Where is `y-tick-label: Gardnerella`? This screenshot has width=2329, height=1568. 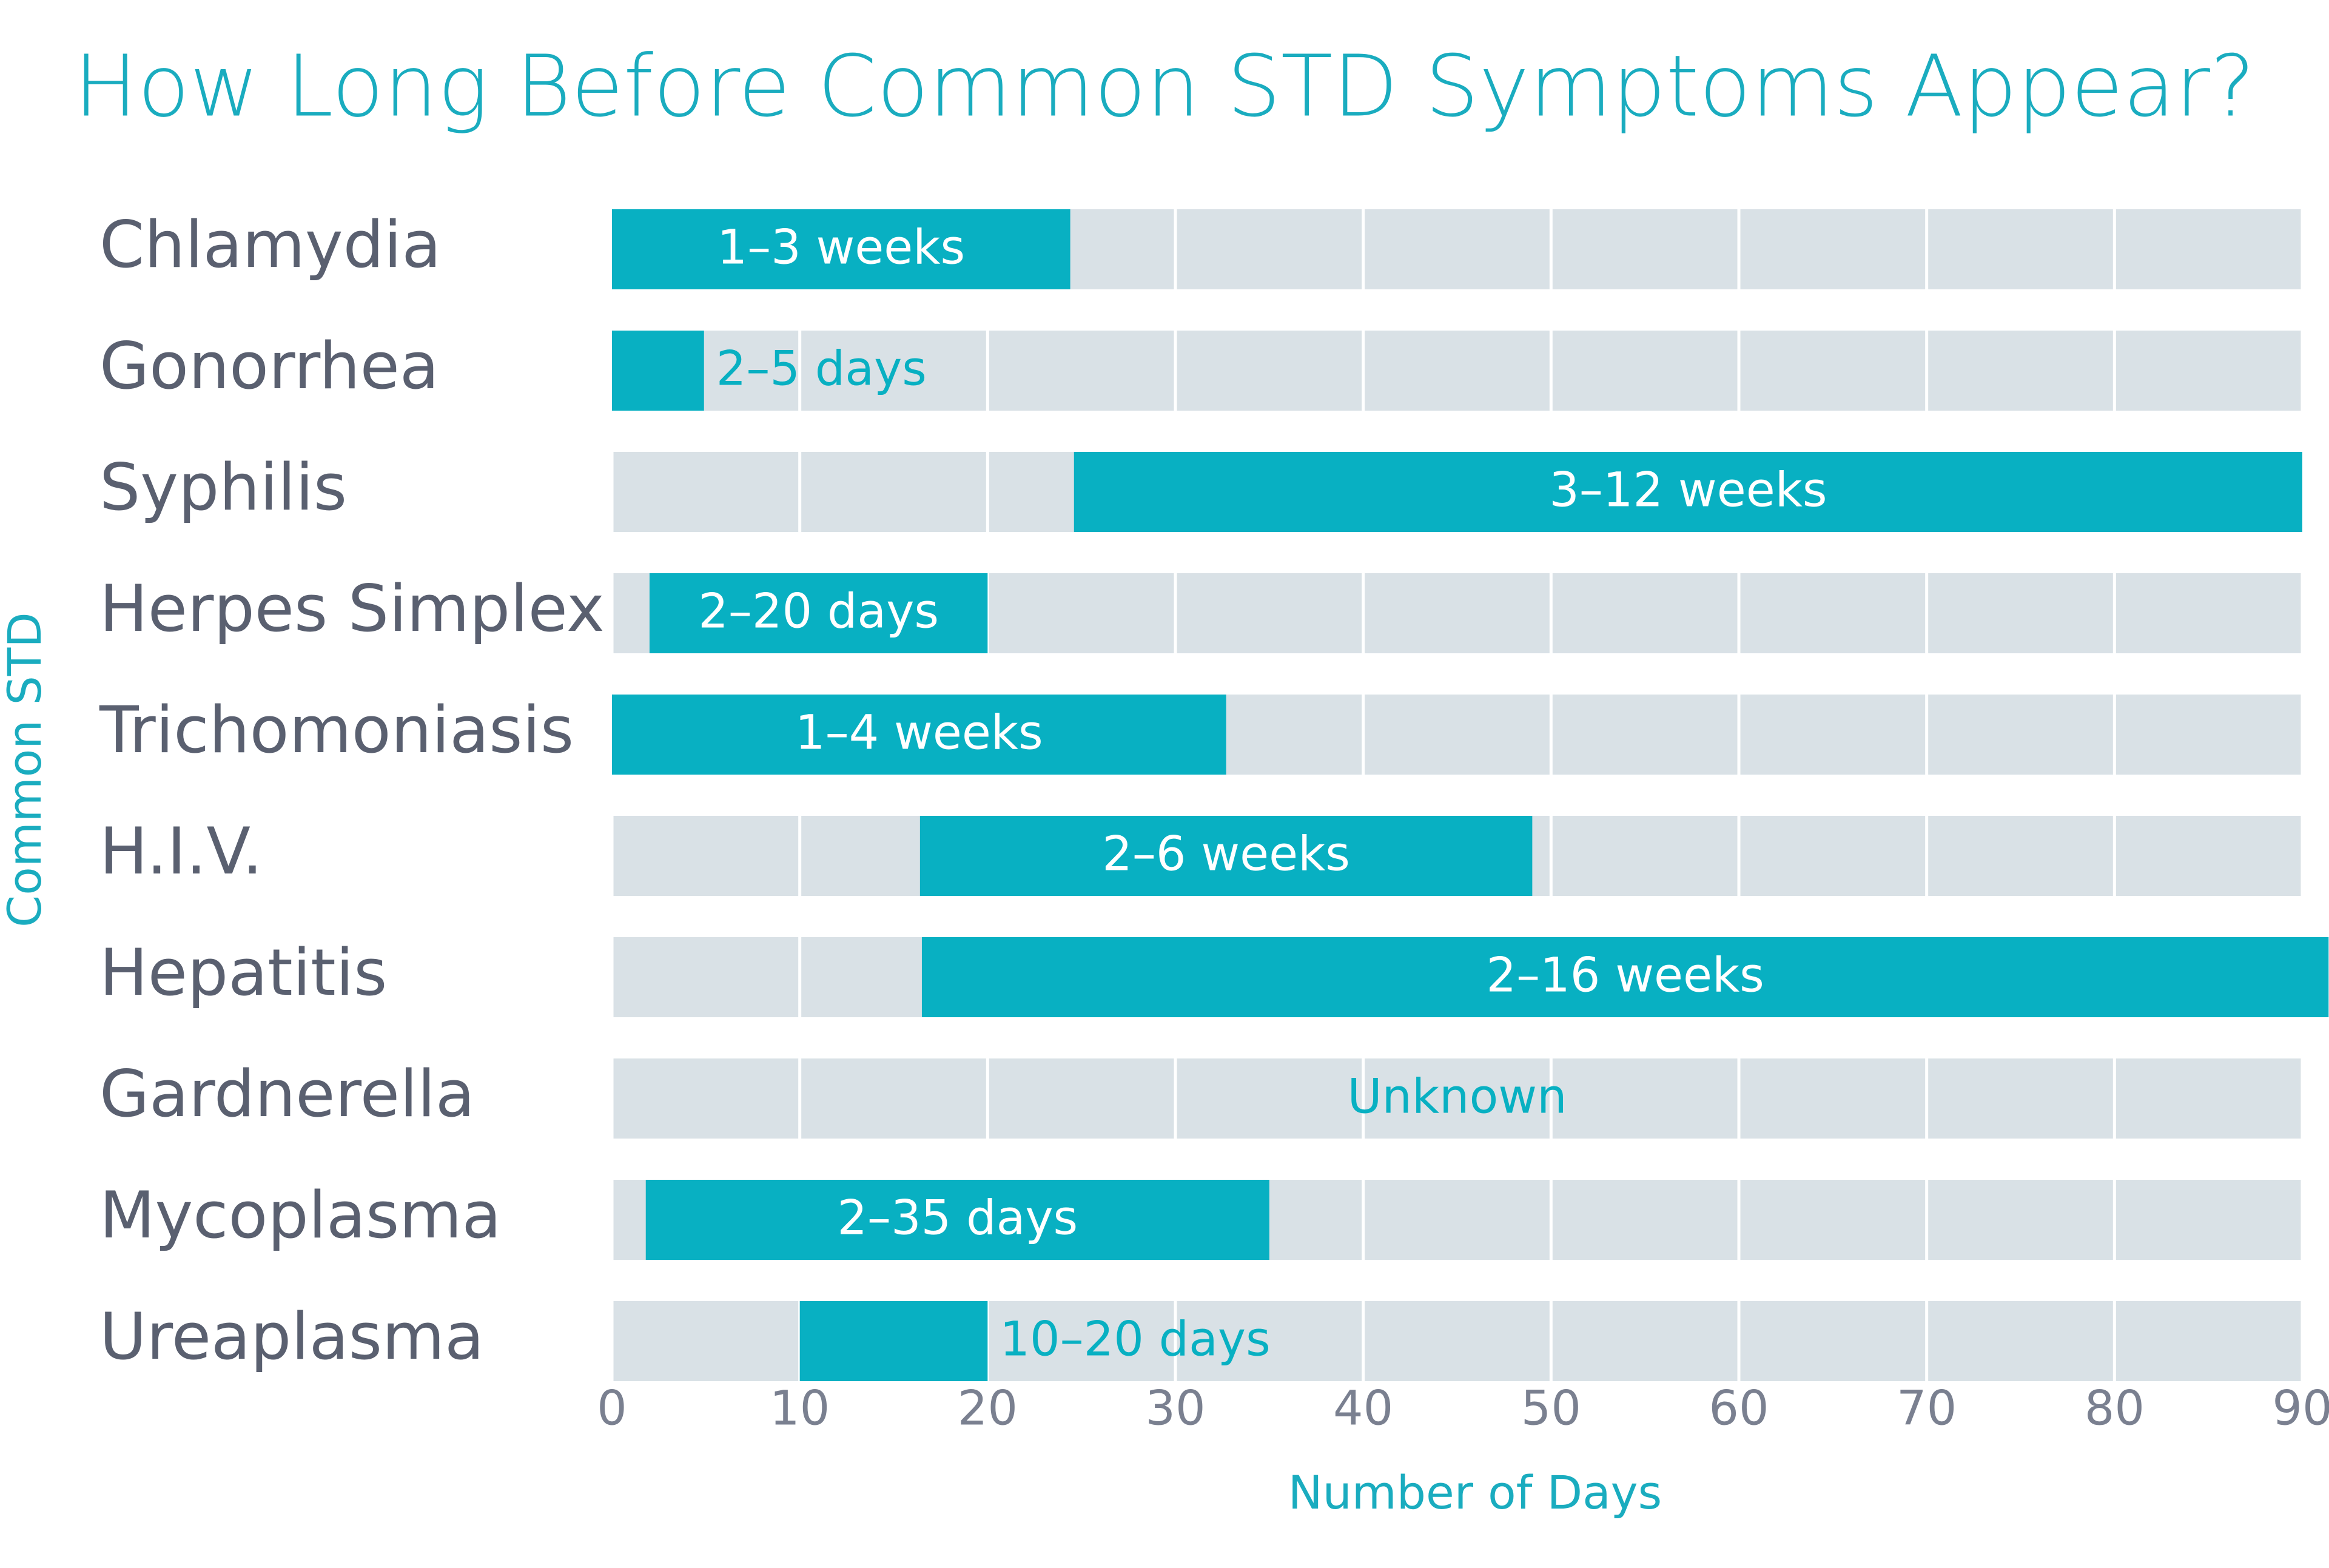
y-tick-label: Gardnerella is located at coordinates (287, 1094).